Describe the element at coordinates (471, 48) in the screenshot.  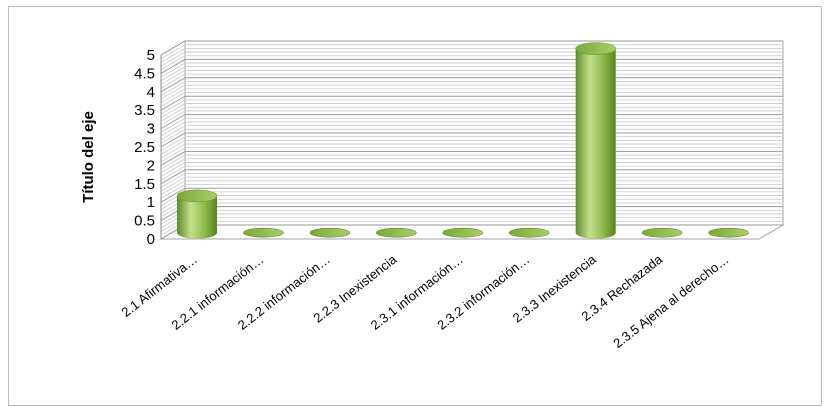
I see `major-gridline` at that location.